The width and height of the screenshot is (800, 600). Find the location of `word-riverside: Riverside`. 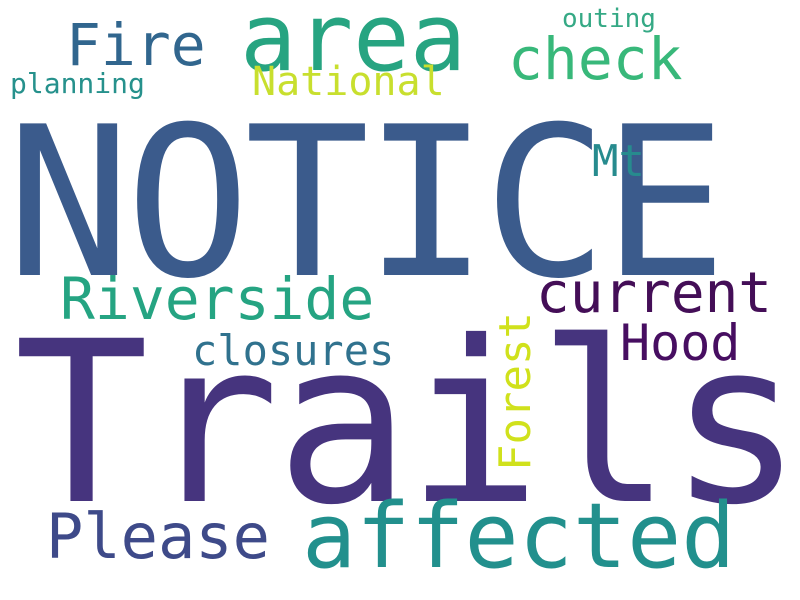

word-riverside: Riverside is located at coordinates (217, 299).